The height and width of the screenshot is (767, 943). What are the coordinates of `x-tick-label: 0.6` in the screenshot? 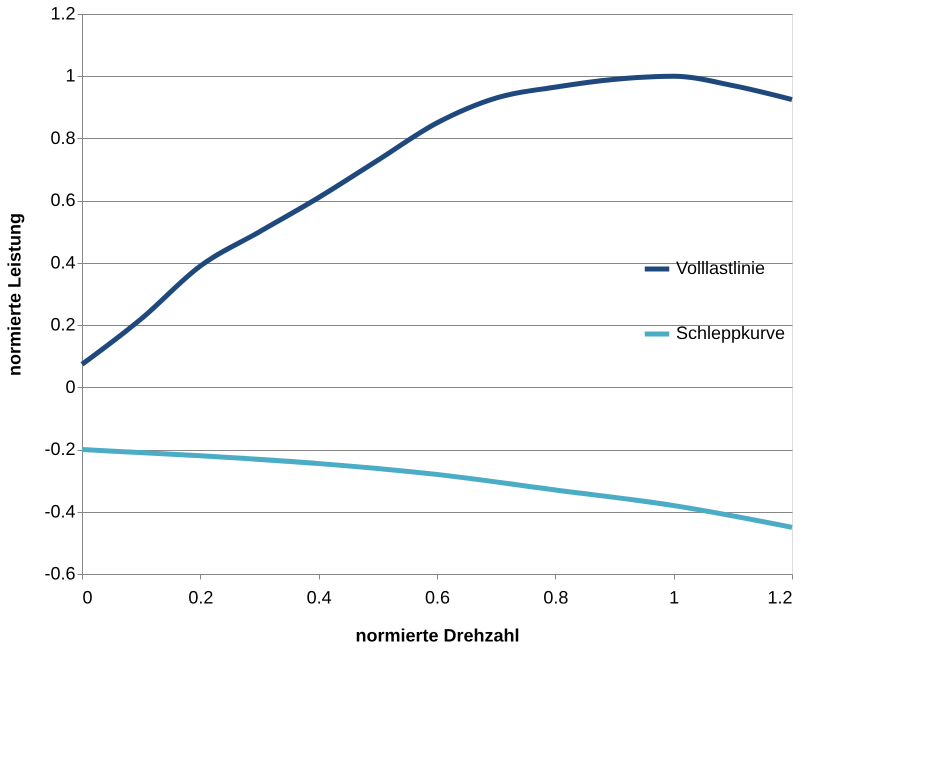 It's located at (437, 598).